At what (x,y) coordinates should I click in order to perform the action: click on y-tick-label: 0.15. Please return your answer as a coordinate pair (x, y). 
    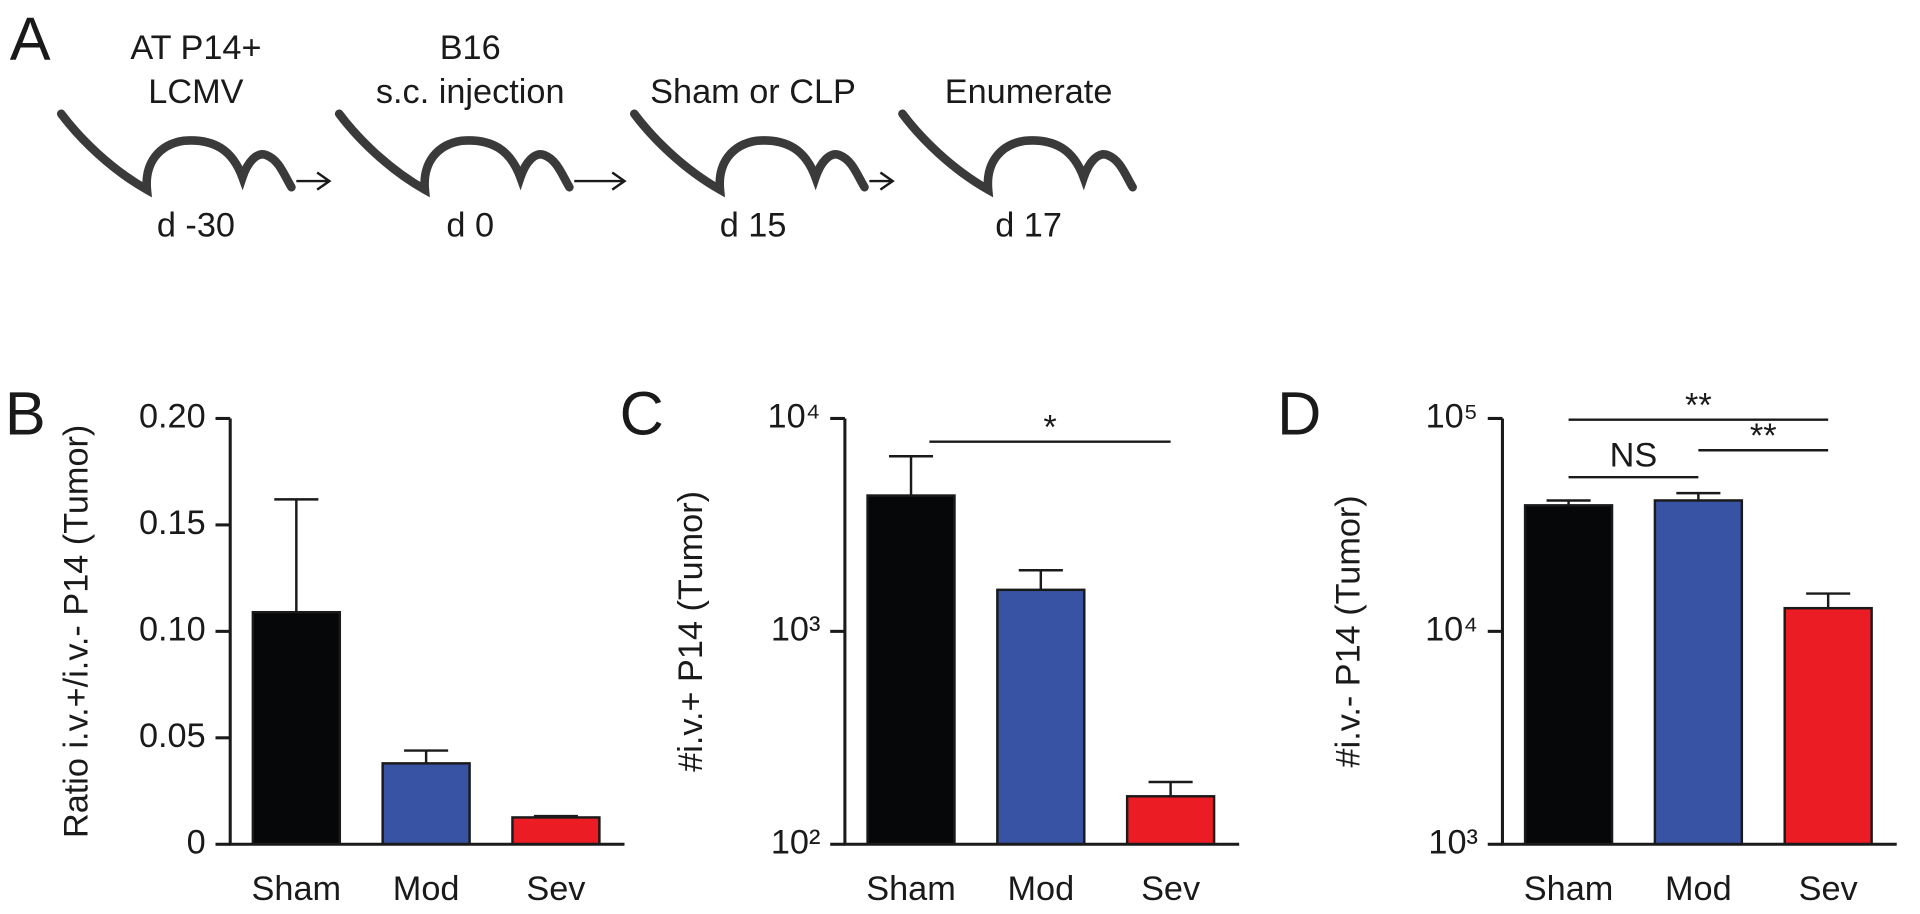
    Looking at the image, I should click on (172, 523).